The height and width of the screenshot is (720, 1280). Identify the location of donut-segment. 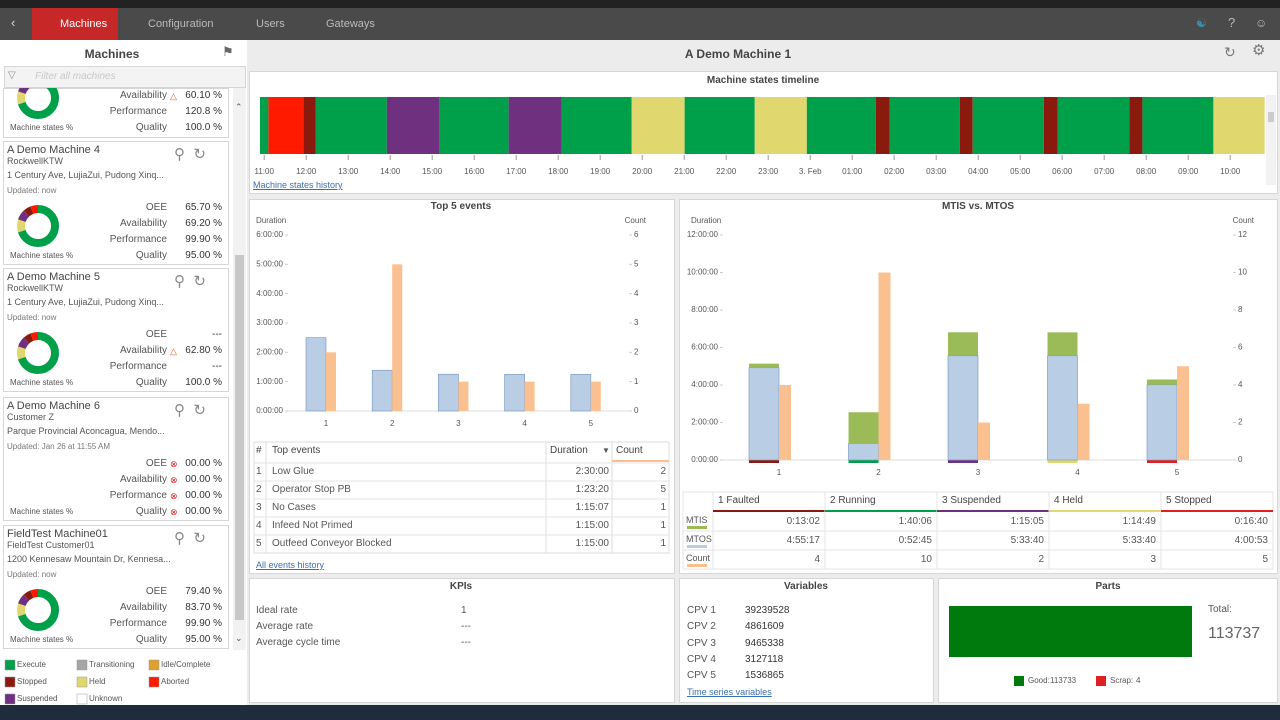
(38, 353).